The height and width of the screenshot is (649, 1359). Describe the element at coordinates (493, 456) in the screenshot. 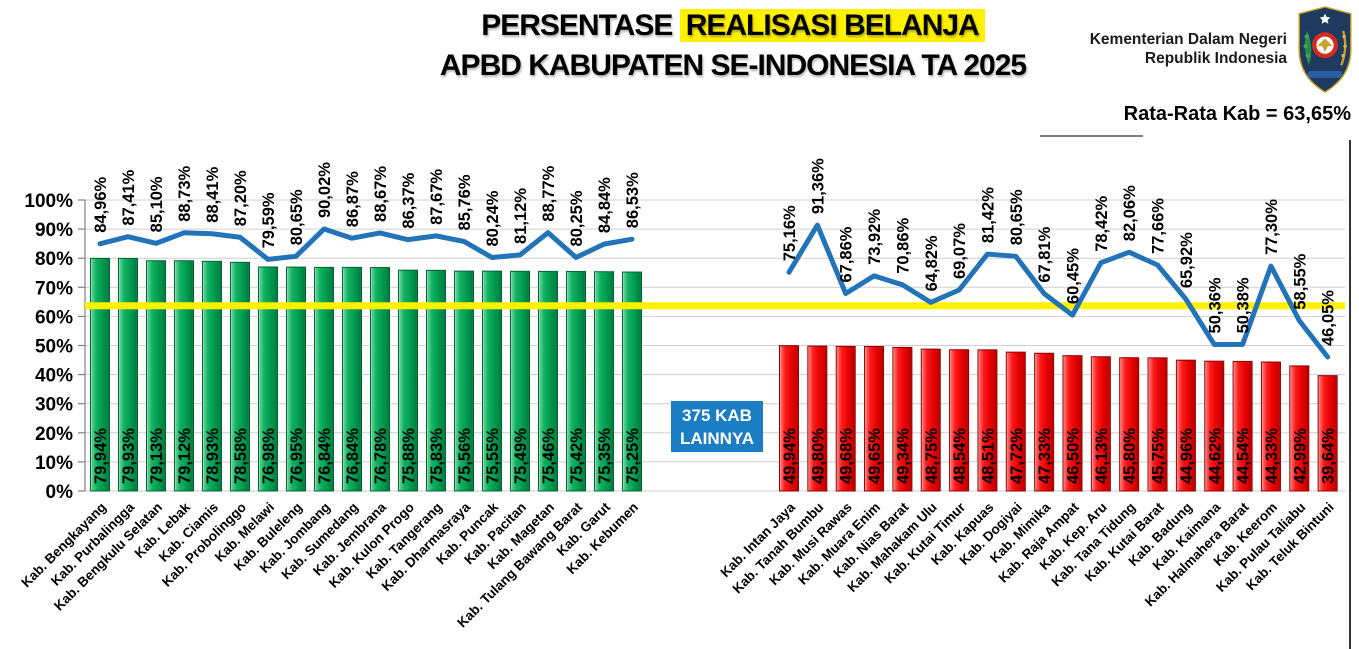

I see `bar-value-label: 75,55%` at that location.